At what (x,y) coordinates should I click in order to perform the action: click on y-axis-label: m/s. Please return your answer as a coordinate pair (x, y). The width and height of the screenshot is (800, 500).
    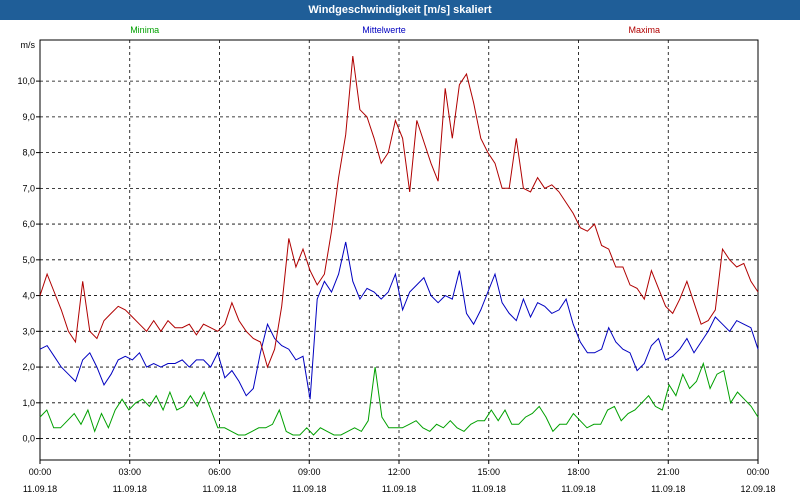
    Looking at the image, I should click on (28, 45).